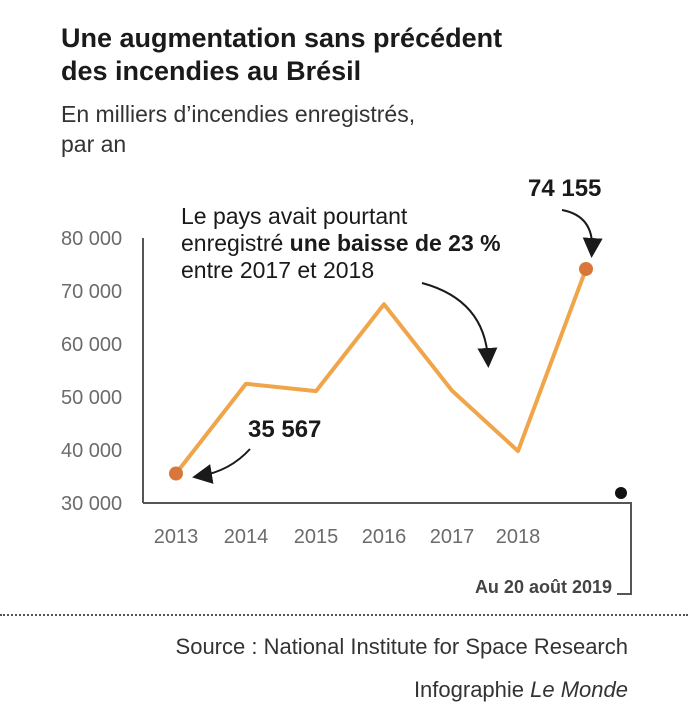 This screenshot has height=725, width=688. What do you see at coordinates (91, 504) in the screenshot?
I see `y-tick-label: 30 000` at bounding box center [91, 504].